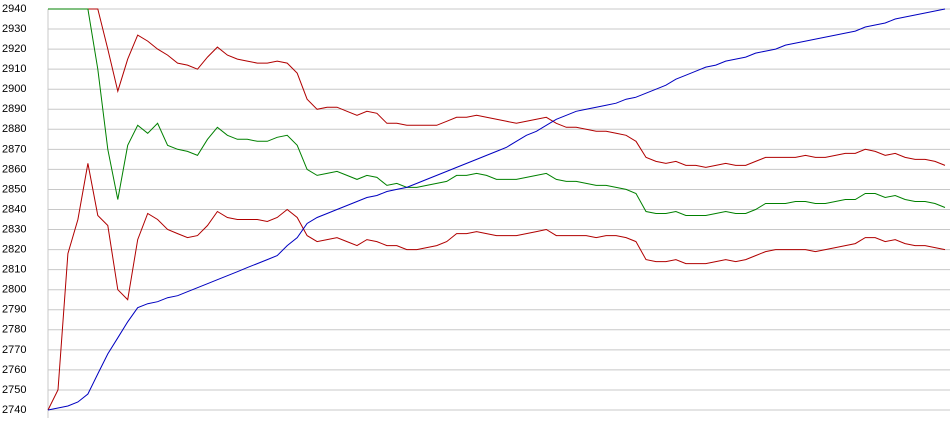 Image resolution: width=950 pixels, height=435 pixels. What do you see at coordinates (14, 69) in the screenshot?
I see `y-tick-label: 2910` at bounding box center [14, 69].